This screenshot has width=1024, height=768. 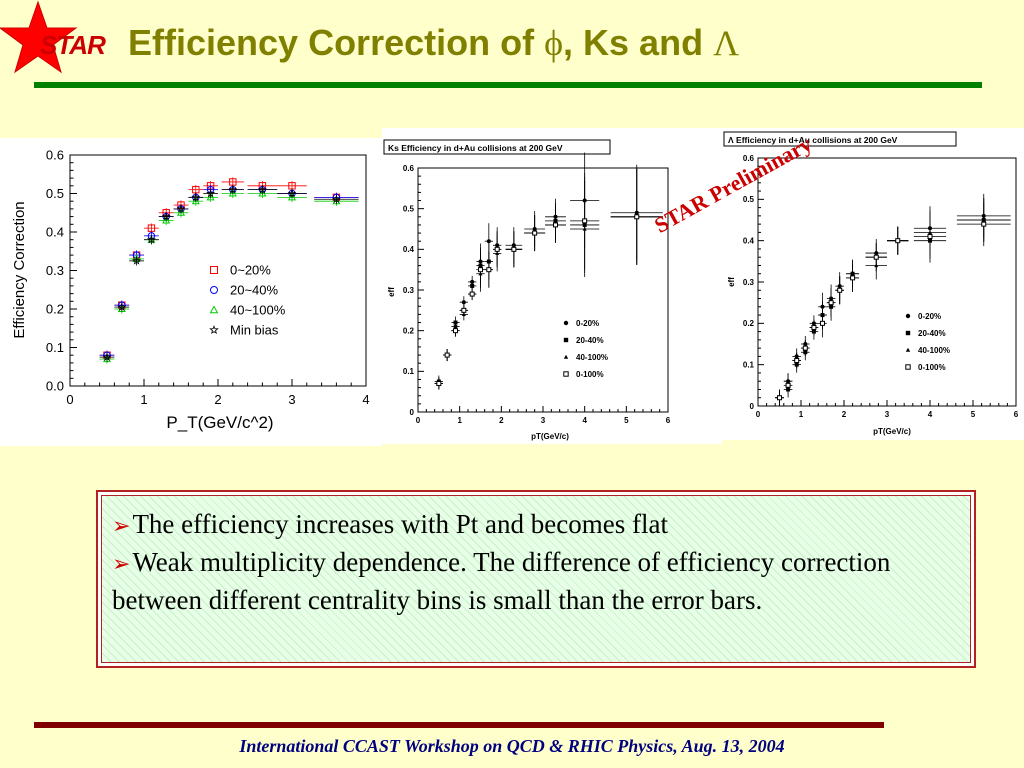 I want to click on title-middle: , Ks and, so click(x=638, y=42).